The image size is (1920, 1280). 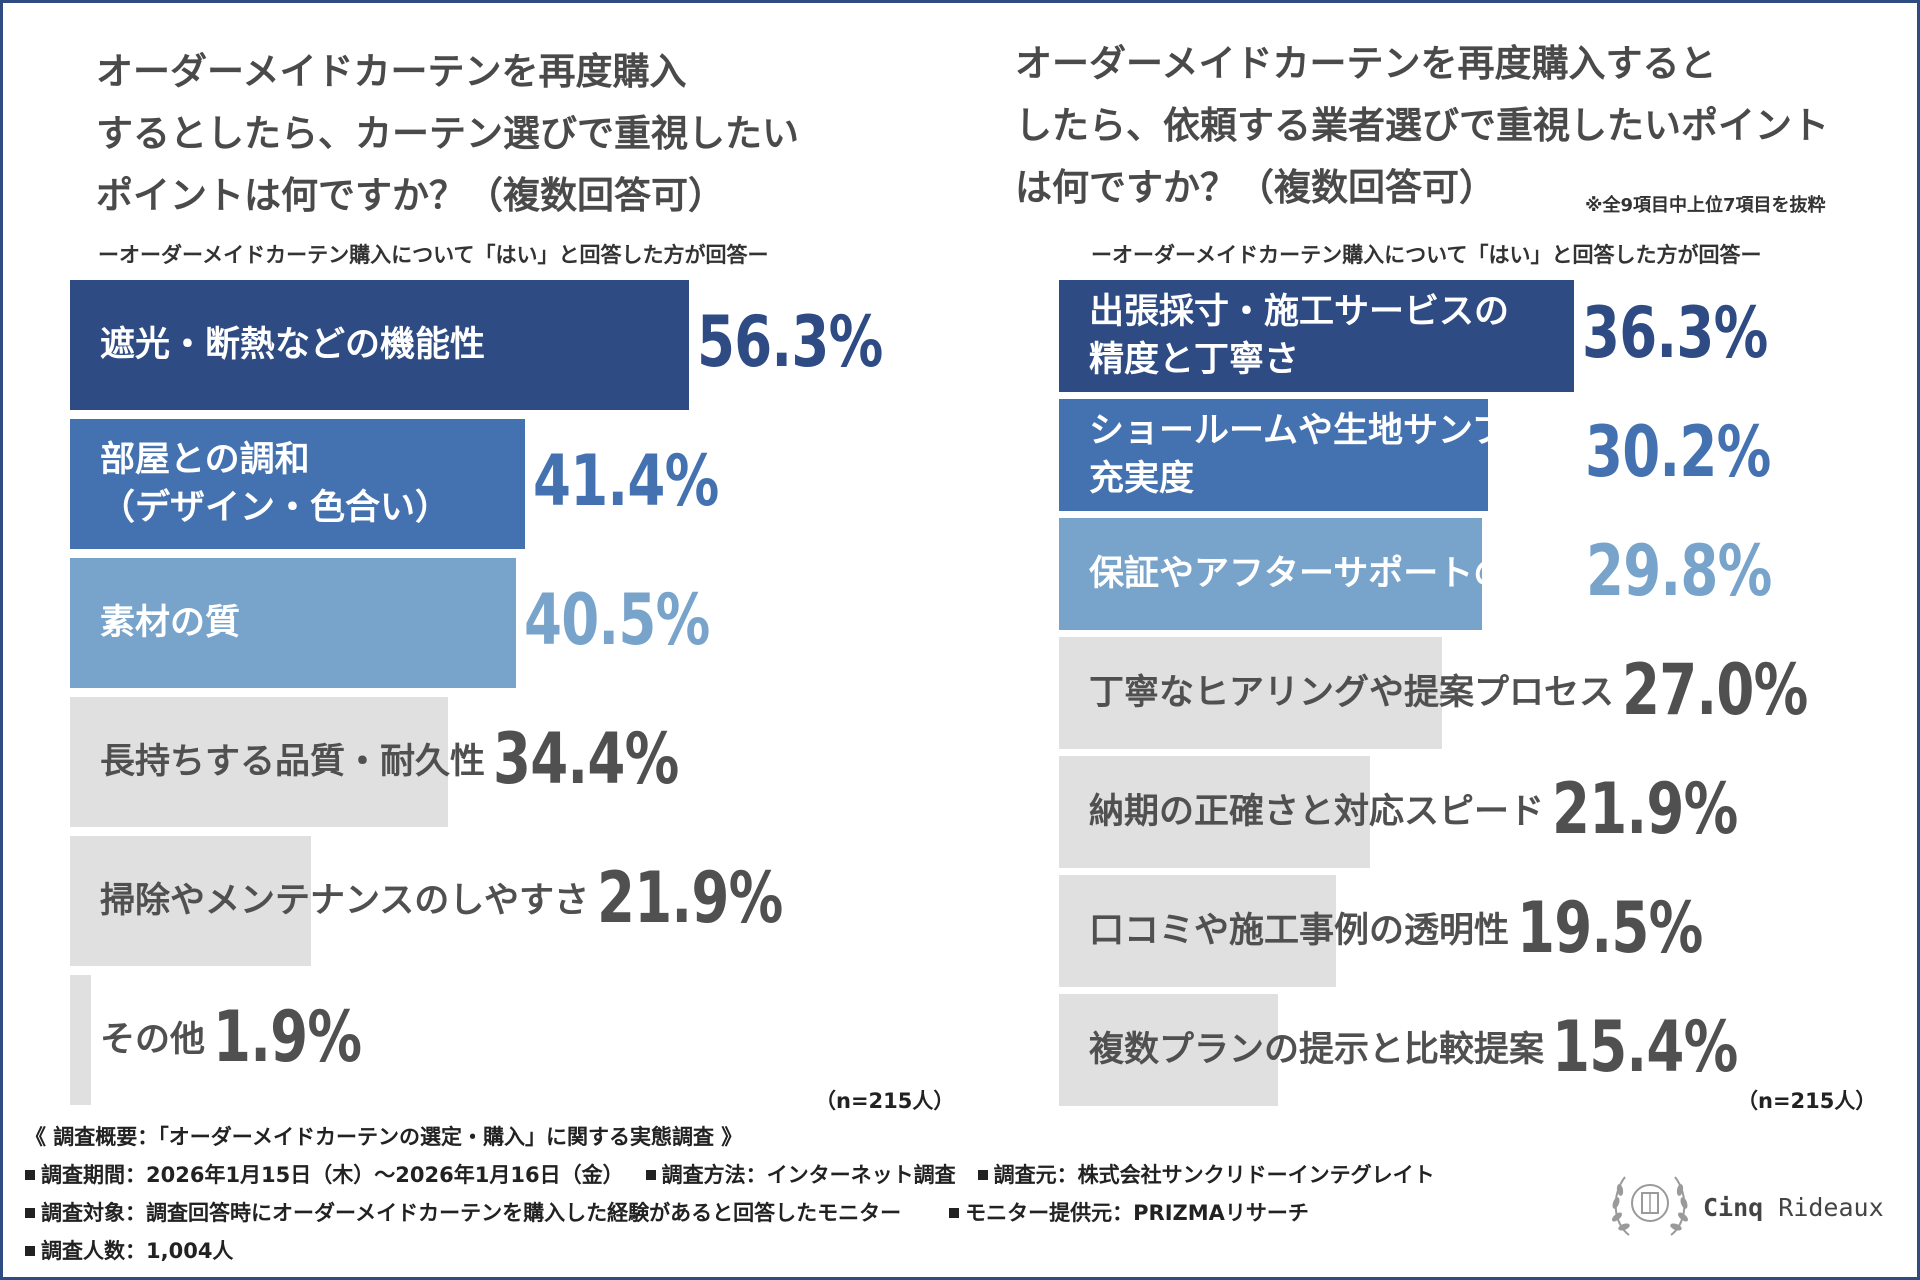 What do you see at coordinates (1334, 574) in the screenshot?
I see `bar-category-label: 保証やアフターサポートの内容` at bounding box center [1334, 574].